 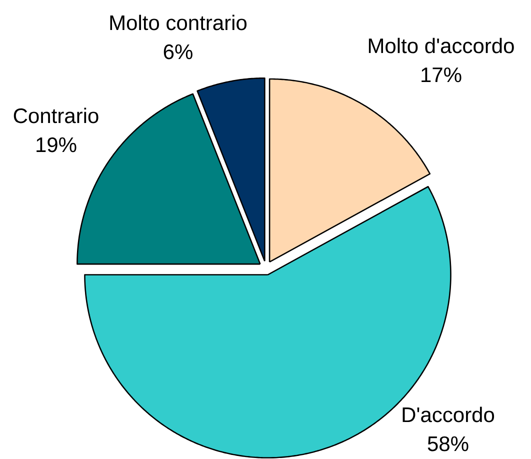 I want to click on slice-label: Contrario, so click(x=56, y=116).